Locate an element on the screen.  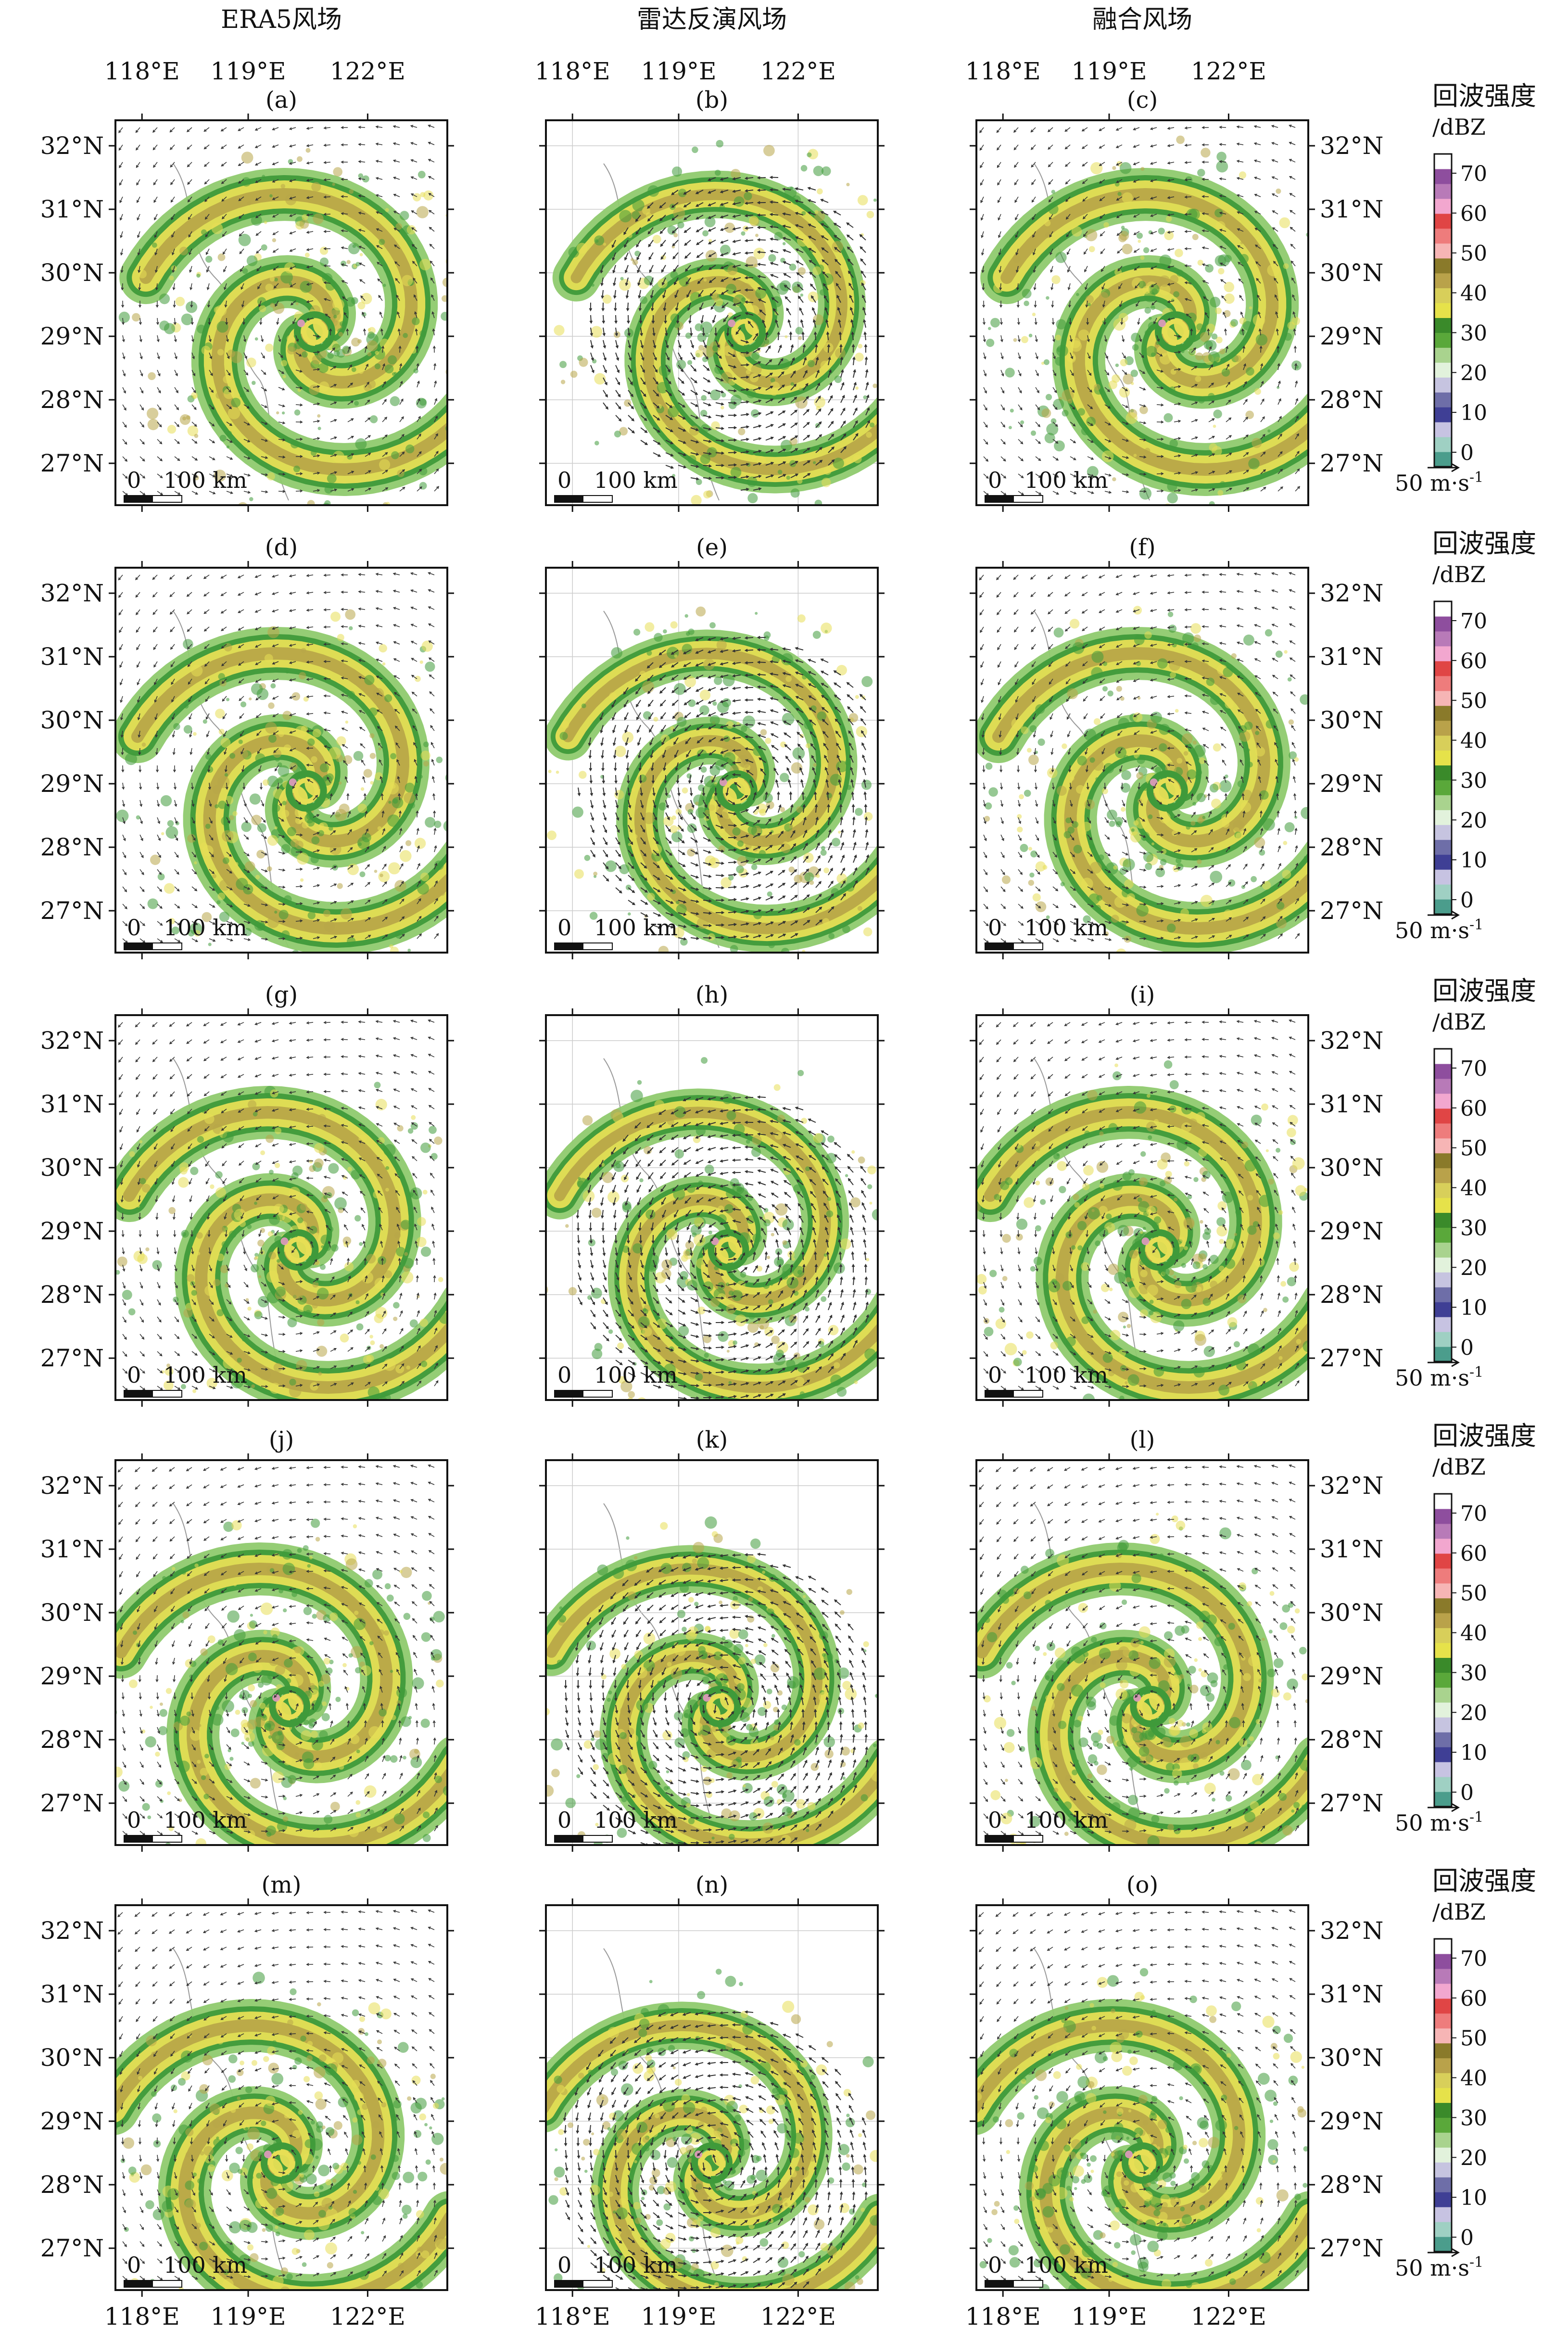
scale-bar-label: 100 km is located at coordinates (1066, 2265).